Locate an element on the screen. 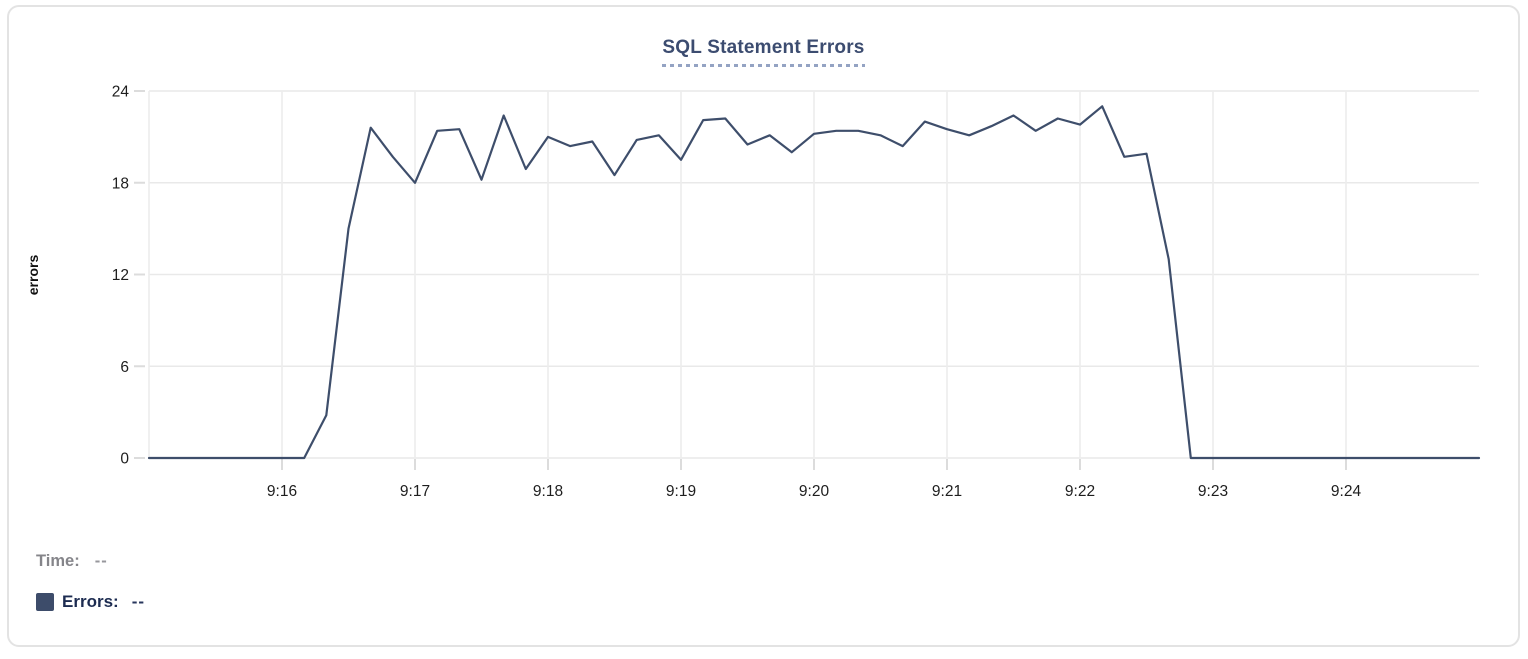 This screenshot has height=659, width=1528. legend-errors-label: Errors: is located at coordinates (90, 601).